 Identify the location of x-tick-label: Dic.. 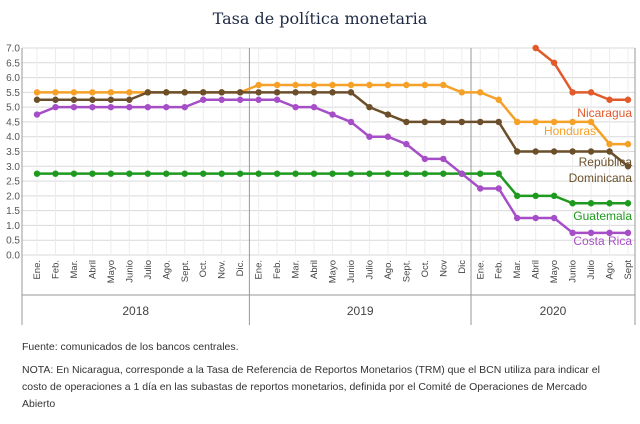
(240, 268).